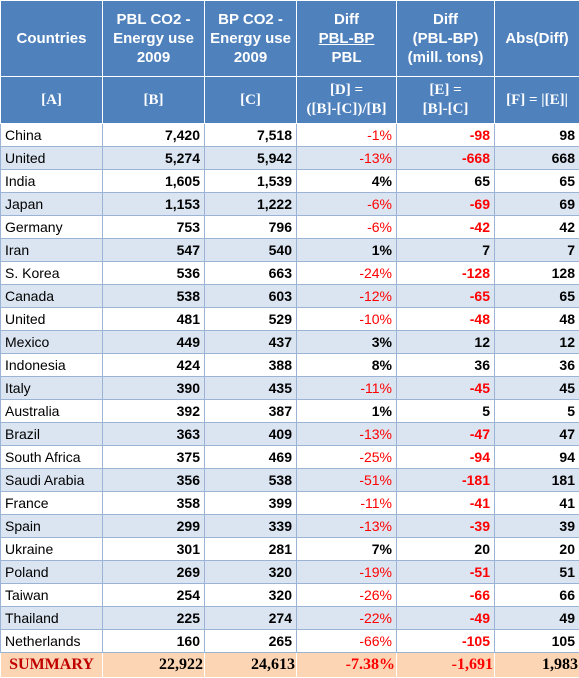  What do you see at coordinates (51, 296) in the screenshot?
I see `cell-country: Canada` at bounding box center [51, 296].